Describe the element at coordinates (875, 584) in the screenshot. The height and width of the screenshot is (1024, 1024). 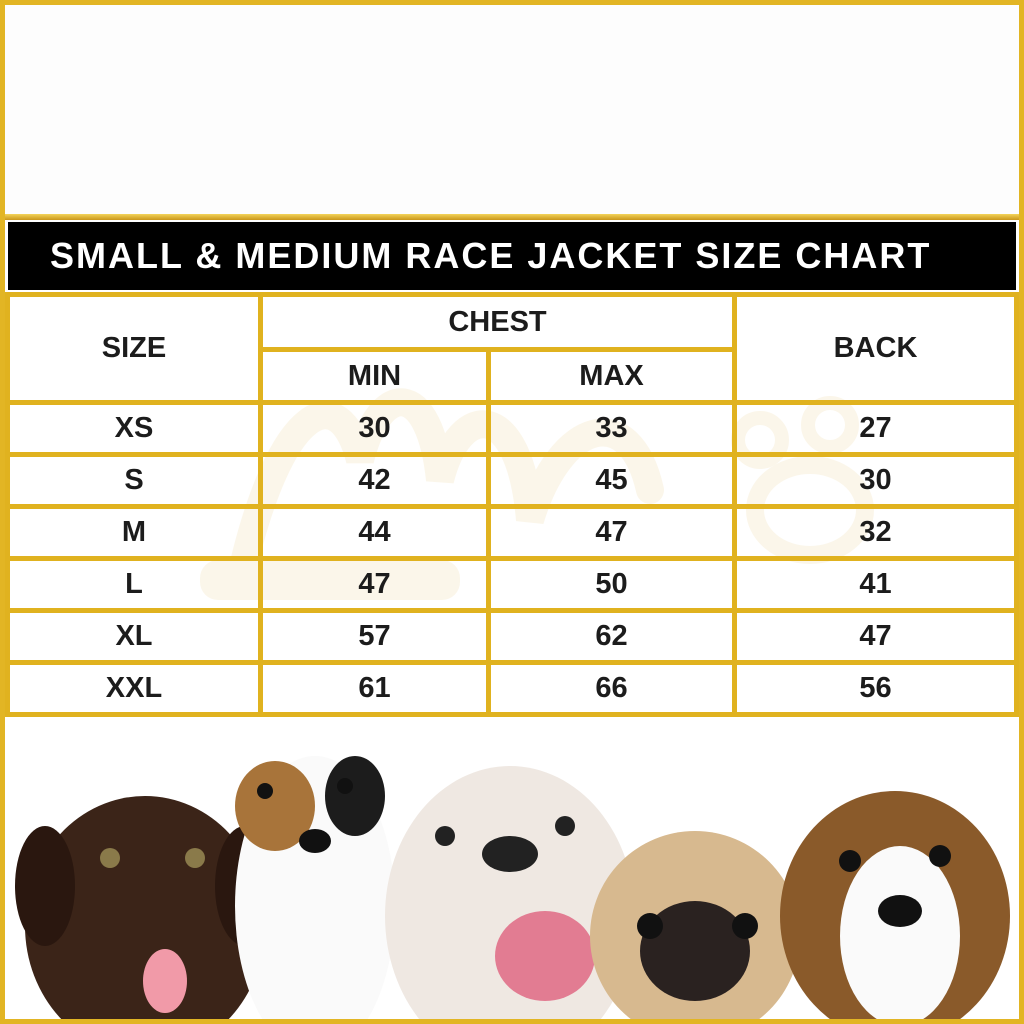
I see `cell-back: 41` at that location.